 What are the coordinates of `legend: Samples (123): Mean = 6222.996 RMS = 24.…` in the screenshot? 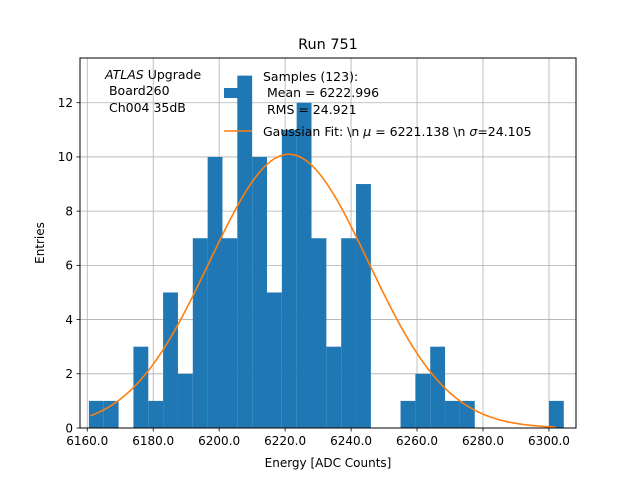 It's located at (378, 104).